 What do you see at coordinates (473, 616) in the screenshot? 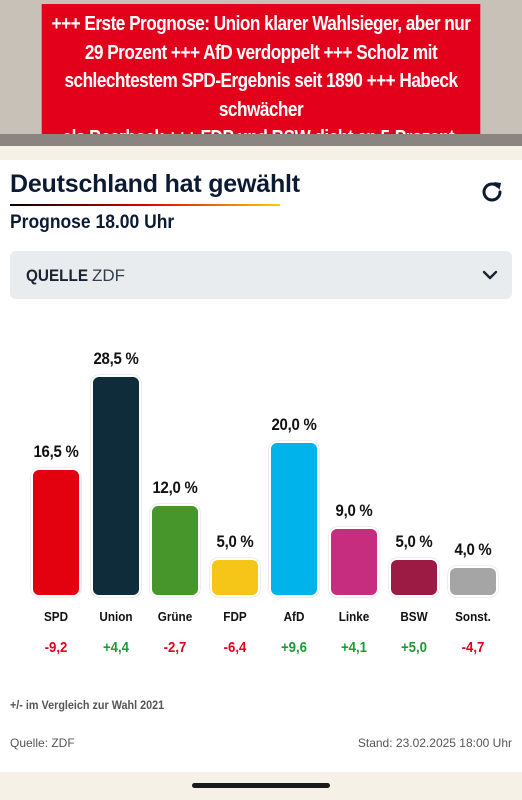
I see `party-label: Sonst.` at bounding box center [473, 616].